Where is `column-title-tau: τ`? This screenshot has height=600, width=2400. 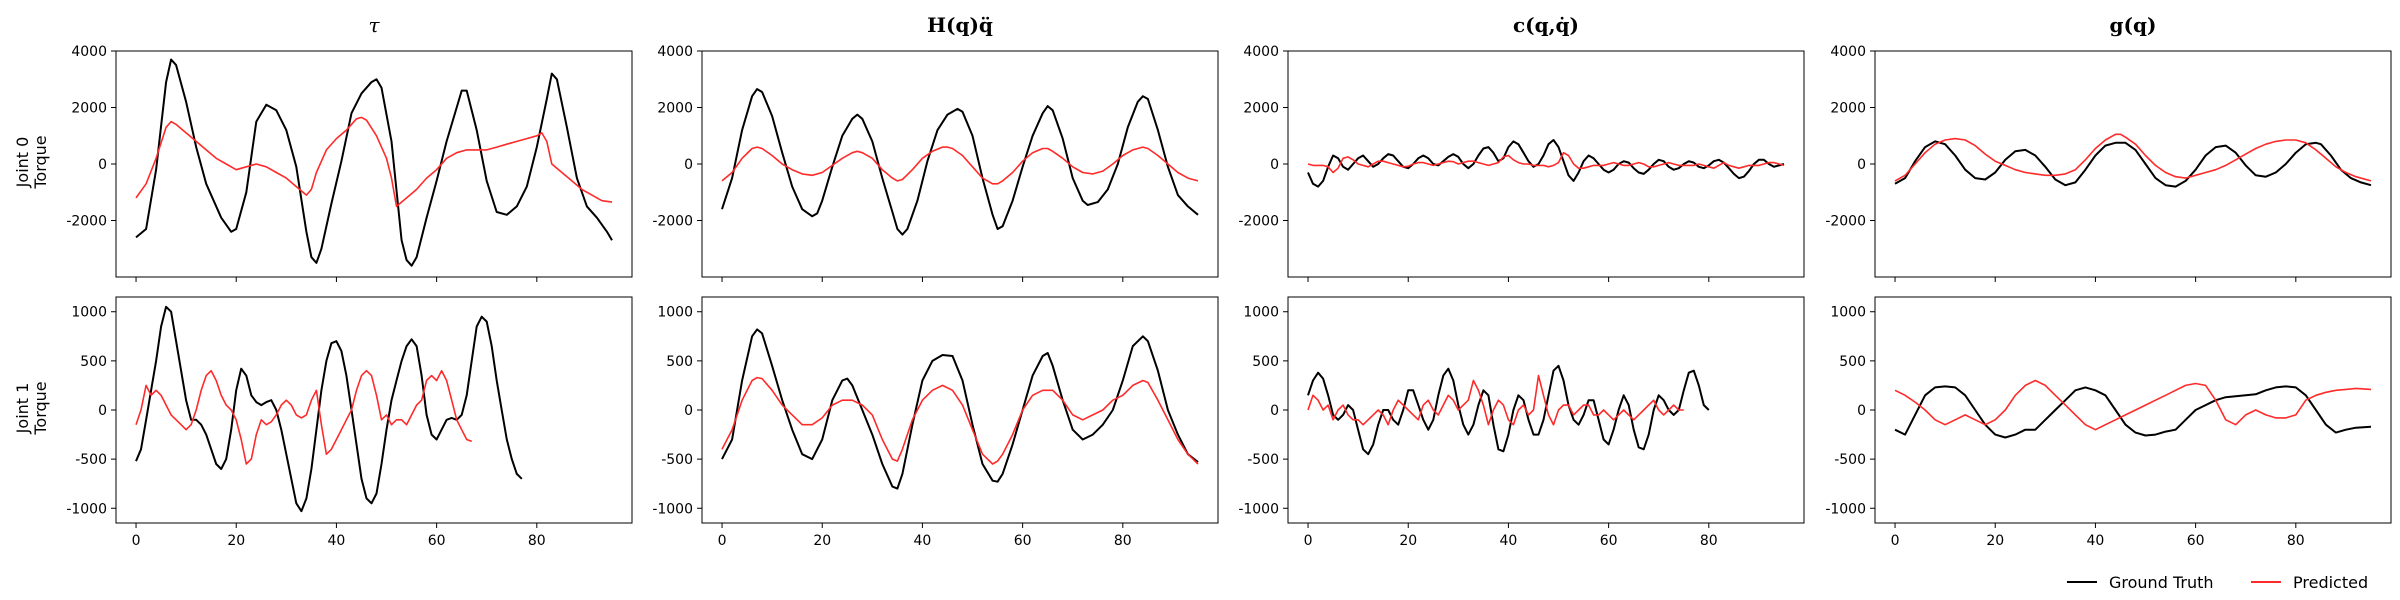
column-title-tau: τ is located at coordinates (374, 25).